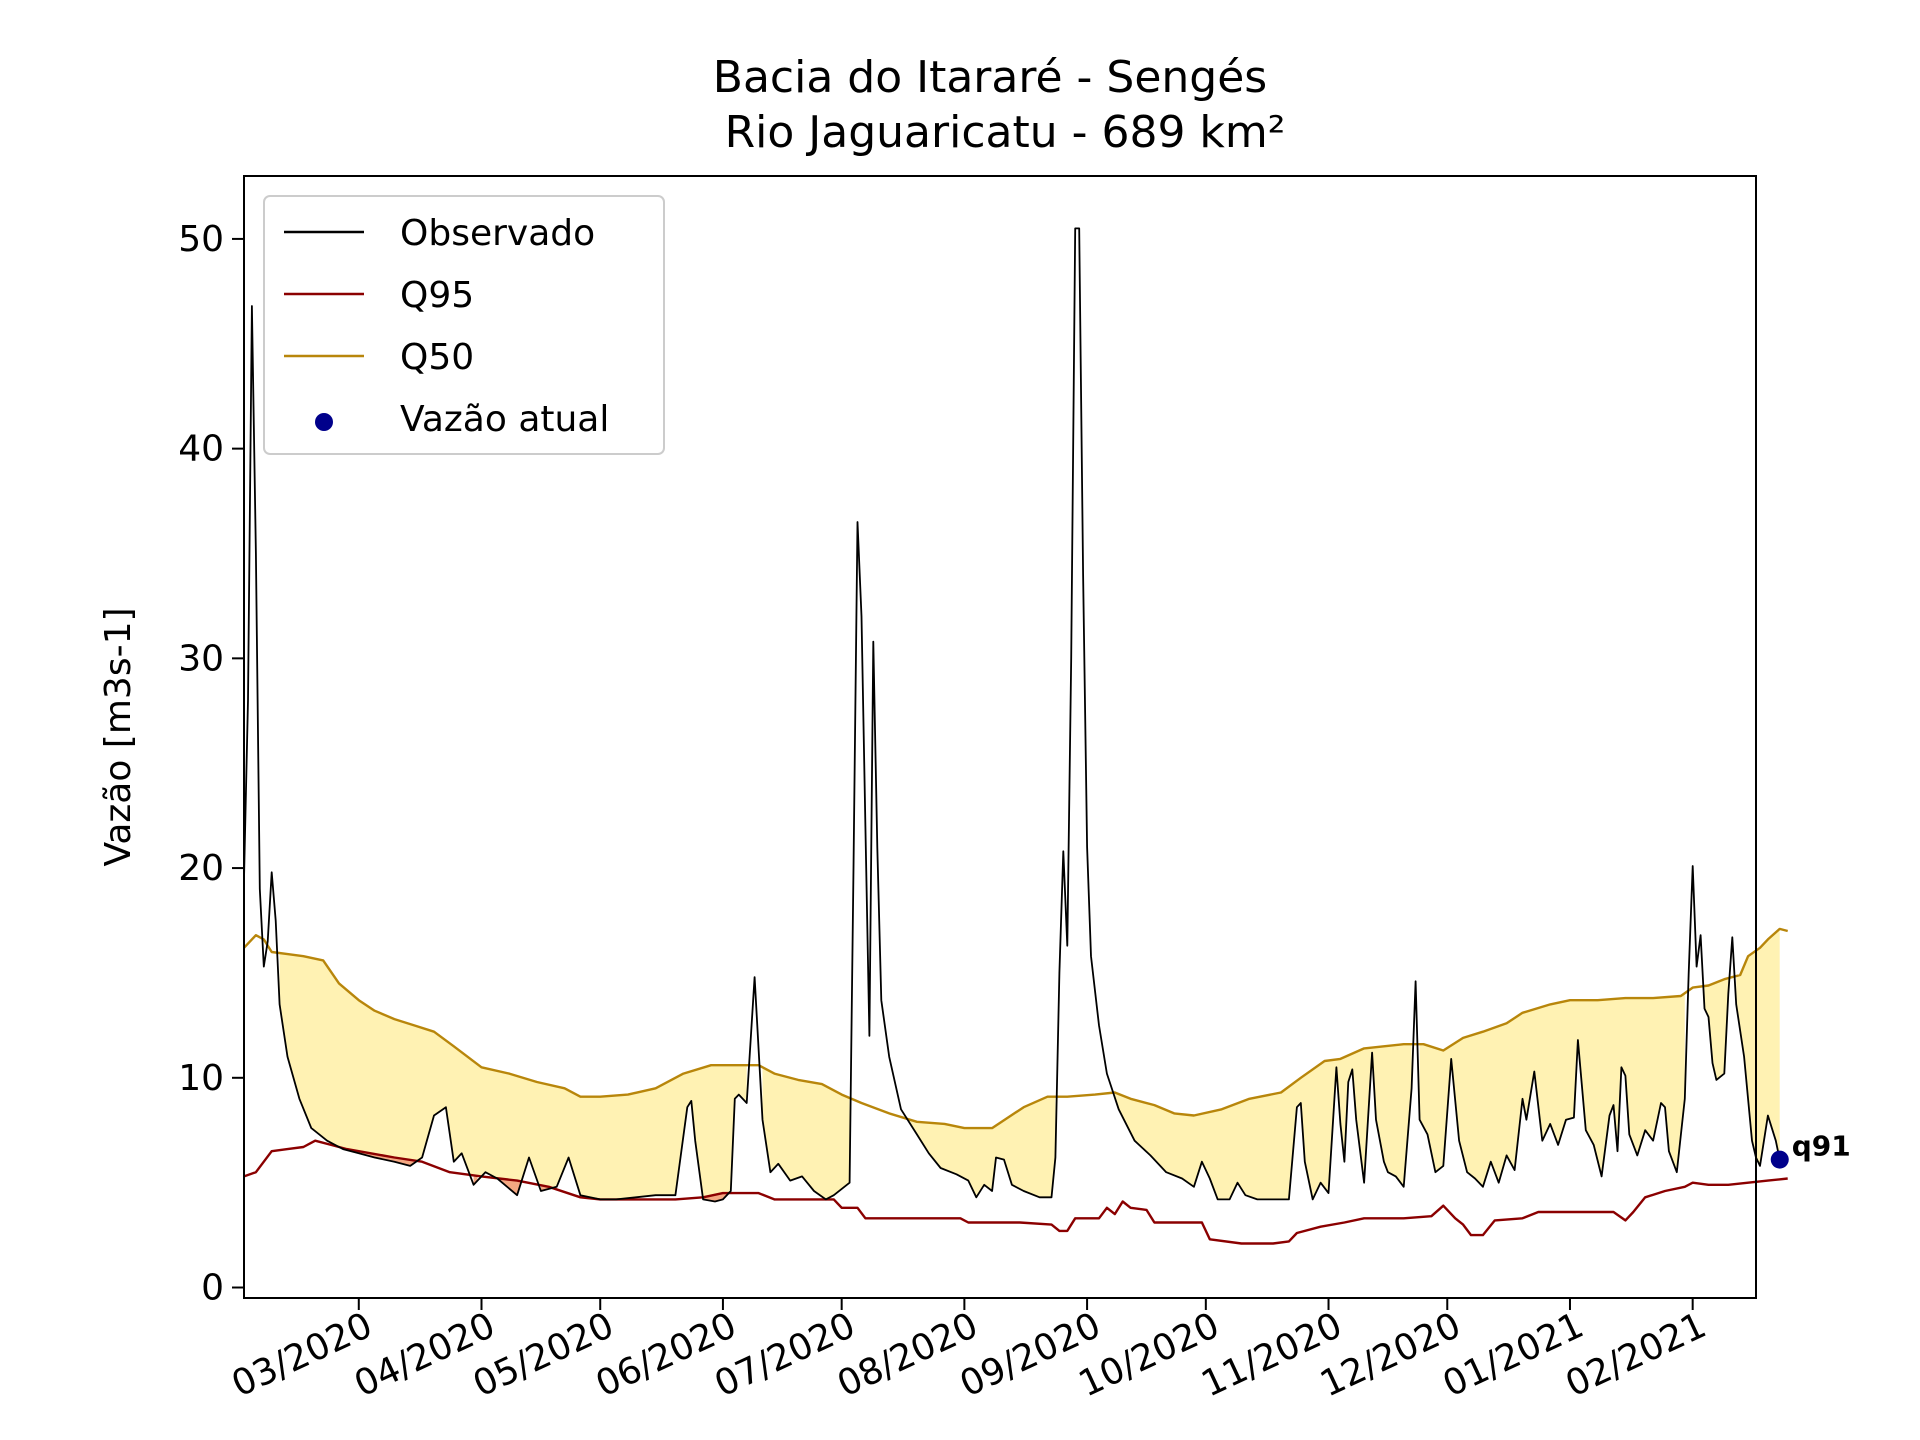 The image size is (1920, 1440). Describe the element at coordinates (437, 357) in the screenshot. I see `legend-label: Q50` at that location.